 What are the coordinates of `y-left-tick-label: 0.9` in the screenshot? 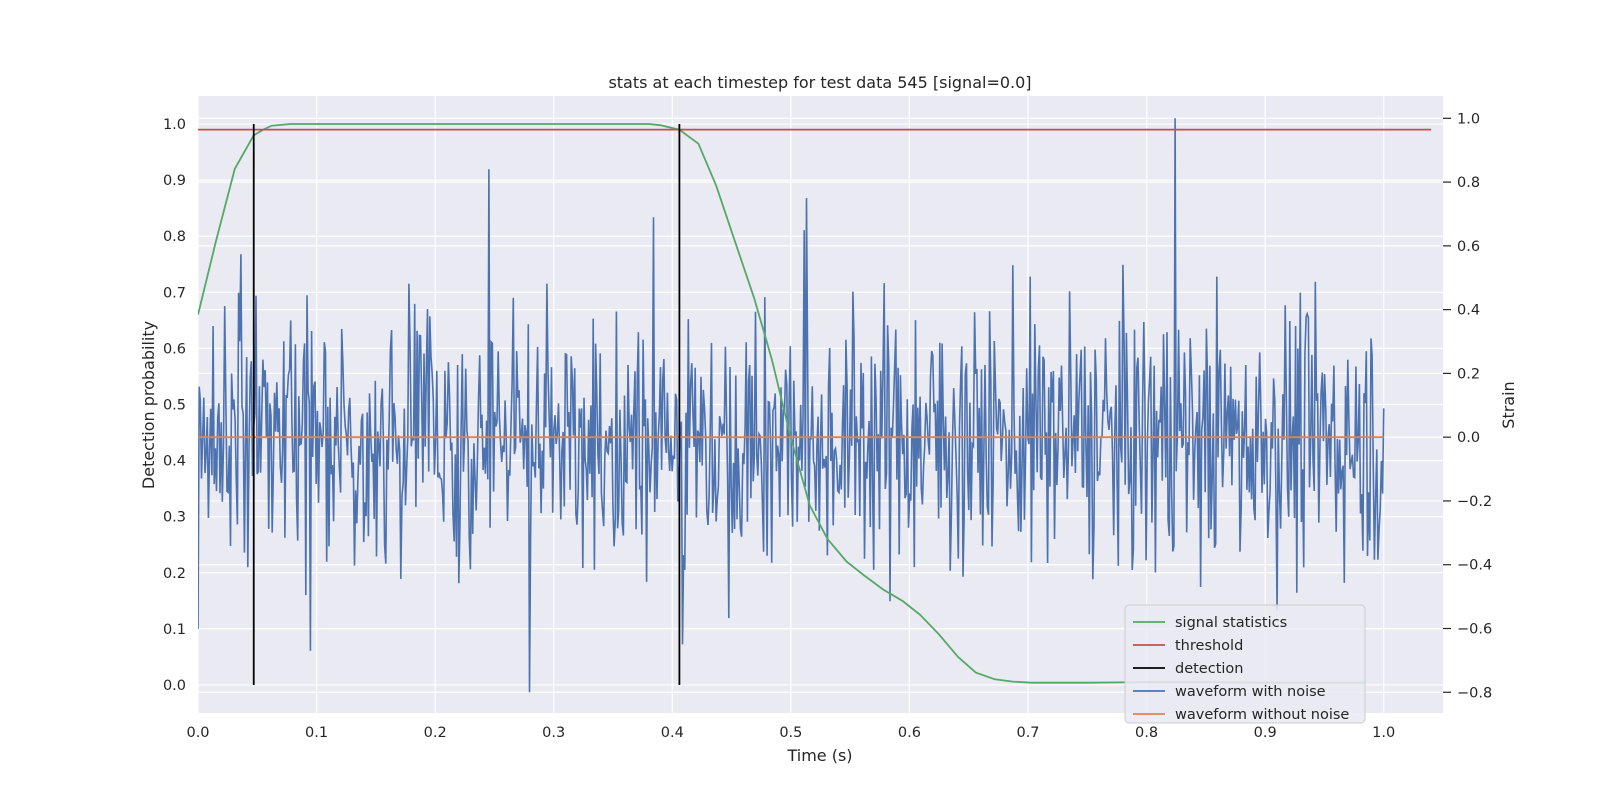 It's located at (174, 181).